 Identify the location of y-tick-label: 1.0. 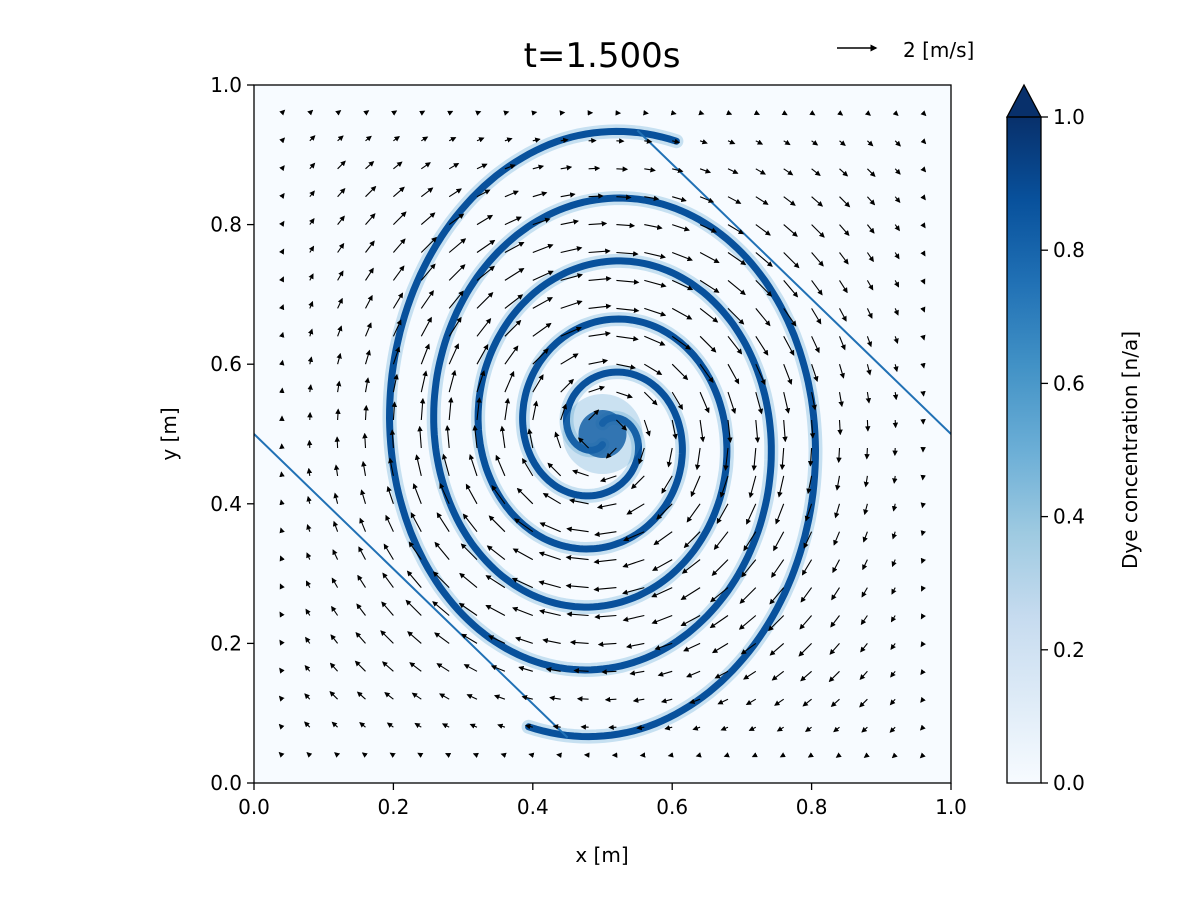
(226, 85).